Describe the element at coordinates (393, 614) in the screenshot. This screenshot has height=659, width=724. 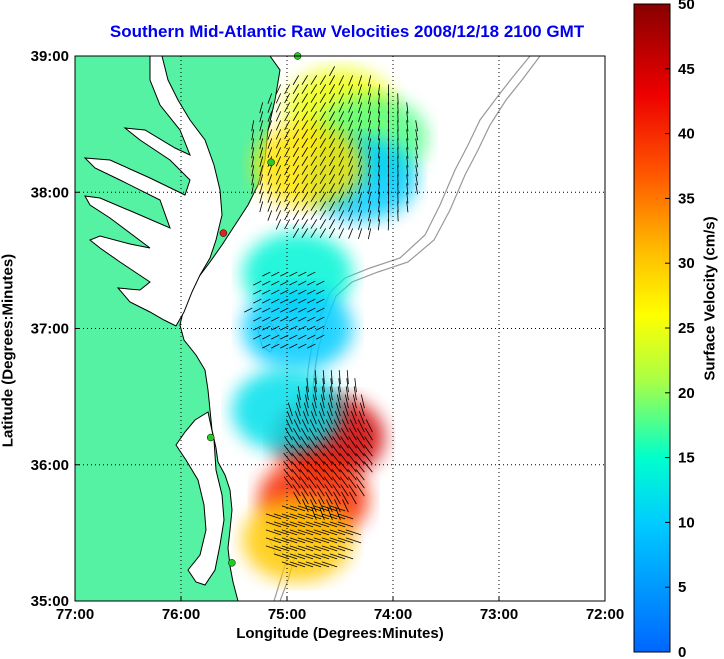
I see `x-tick-label: 74:00` at that location.